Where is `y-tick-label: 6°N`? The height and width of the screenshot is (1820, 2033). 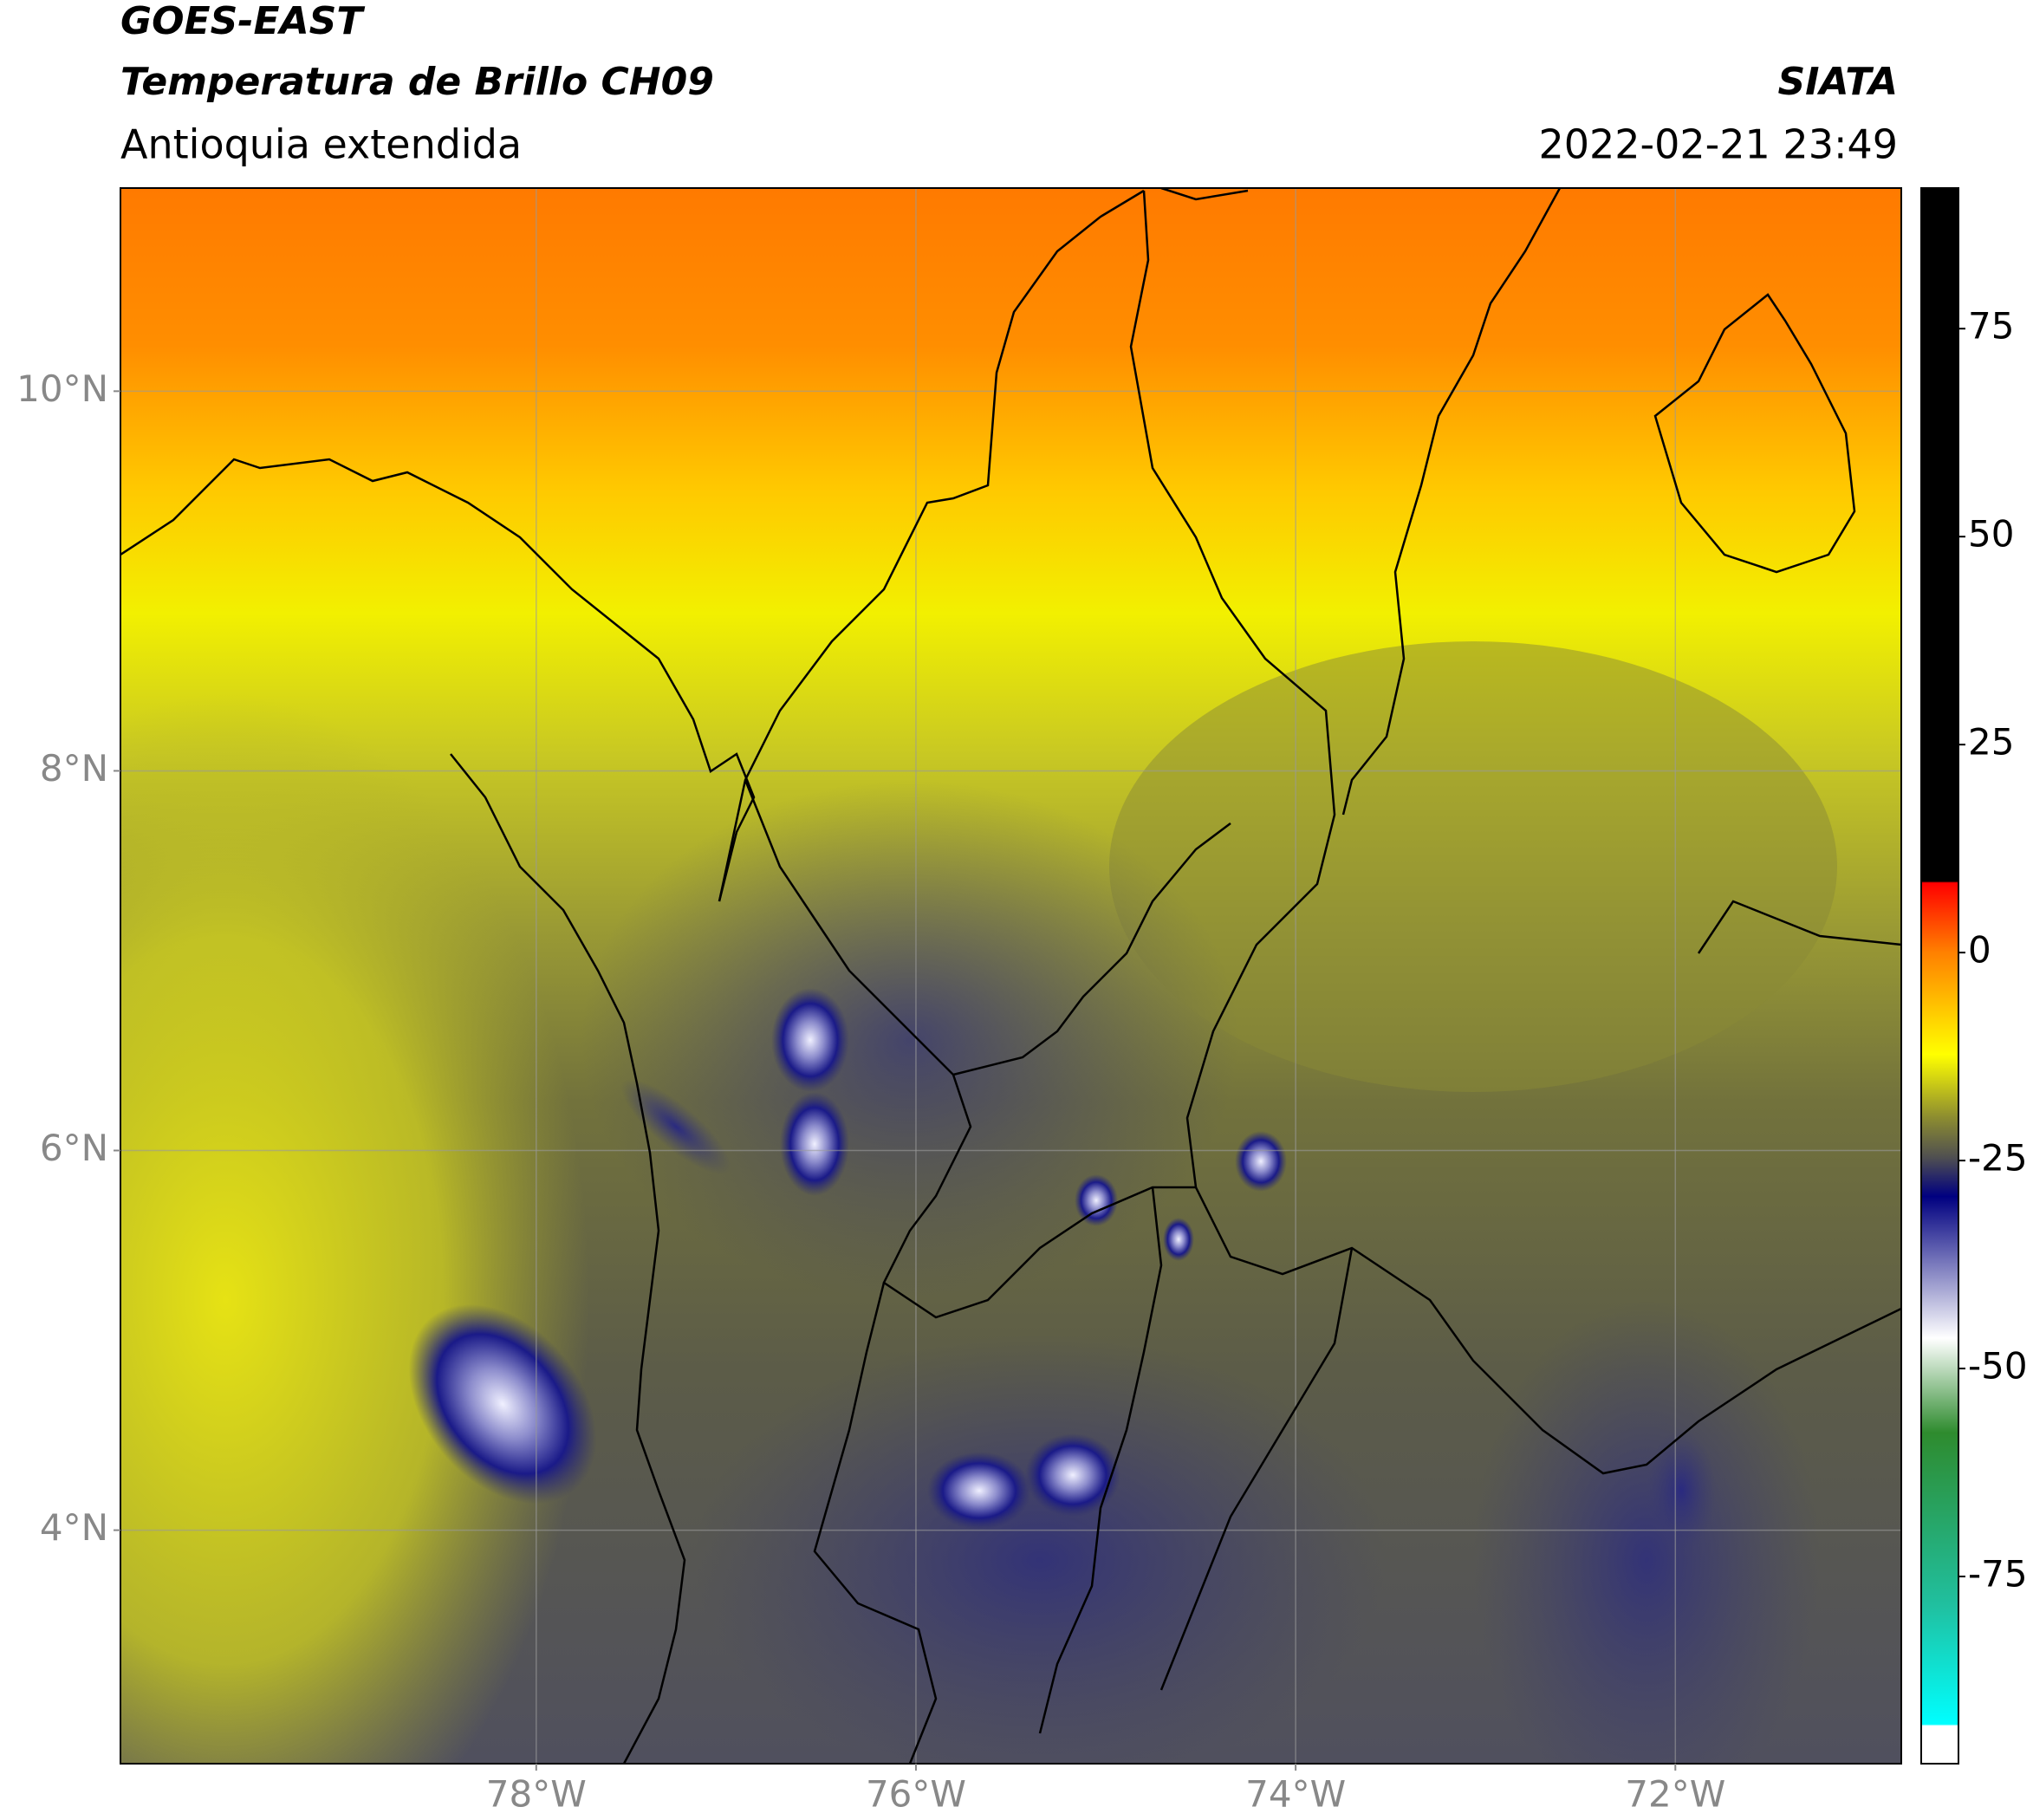
y-tick-label: 6°N is located at coordinates (74, 1148).